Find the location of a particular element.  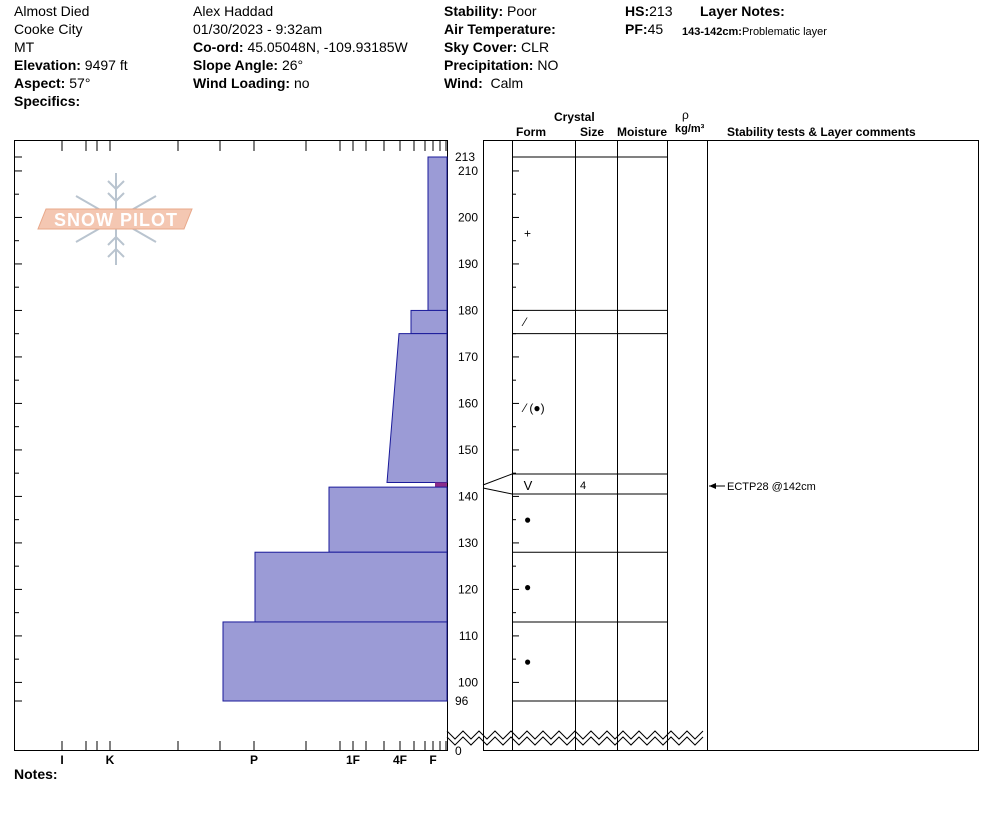

depth-label: 213 is located at coordinates (465, 157).